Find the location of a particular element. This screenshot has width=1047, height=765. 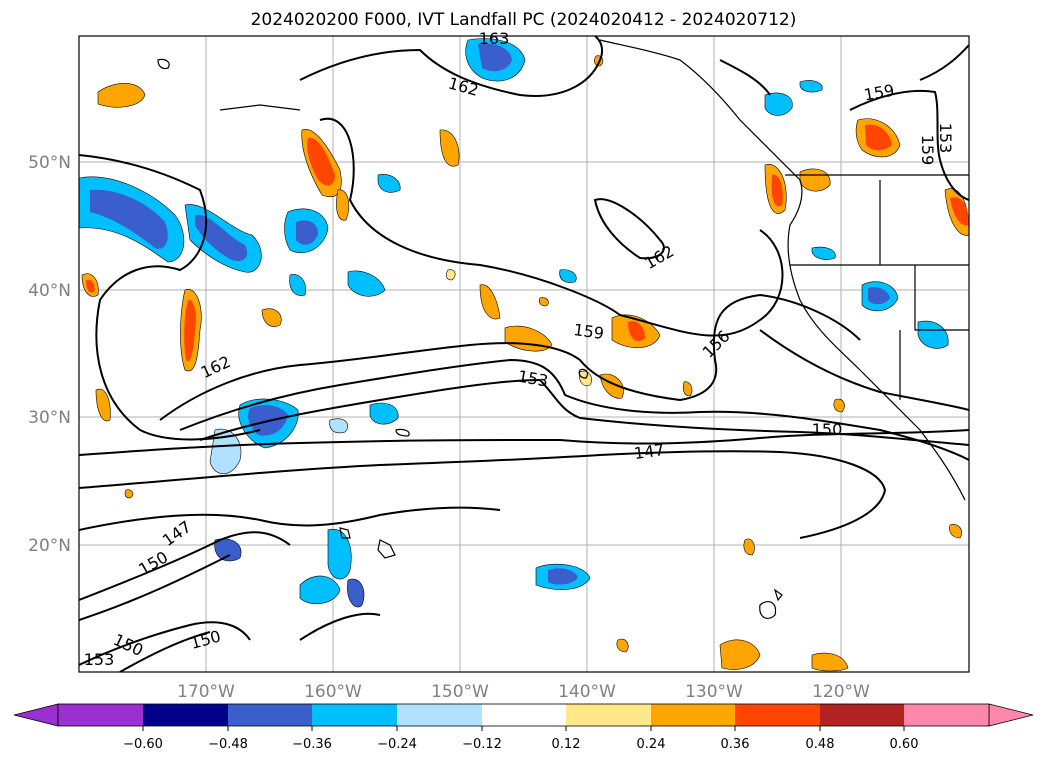

lon-label: 150°W is located at coordinates (460, 692).